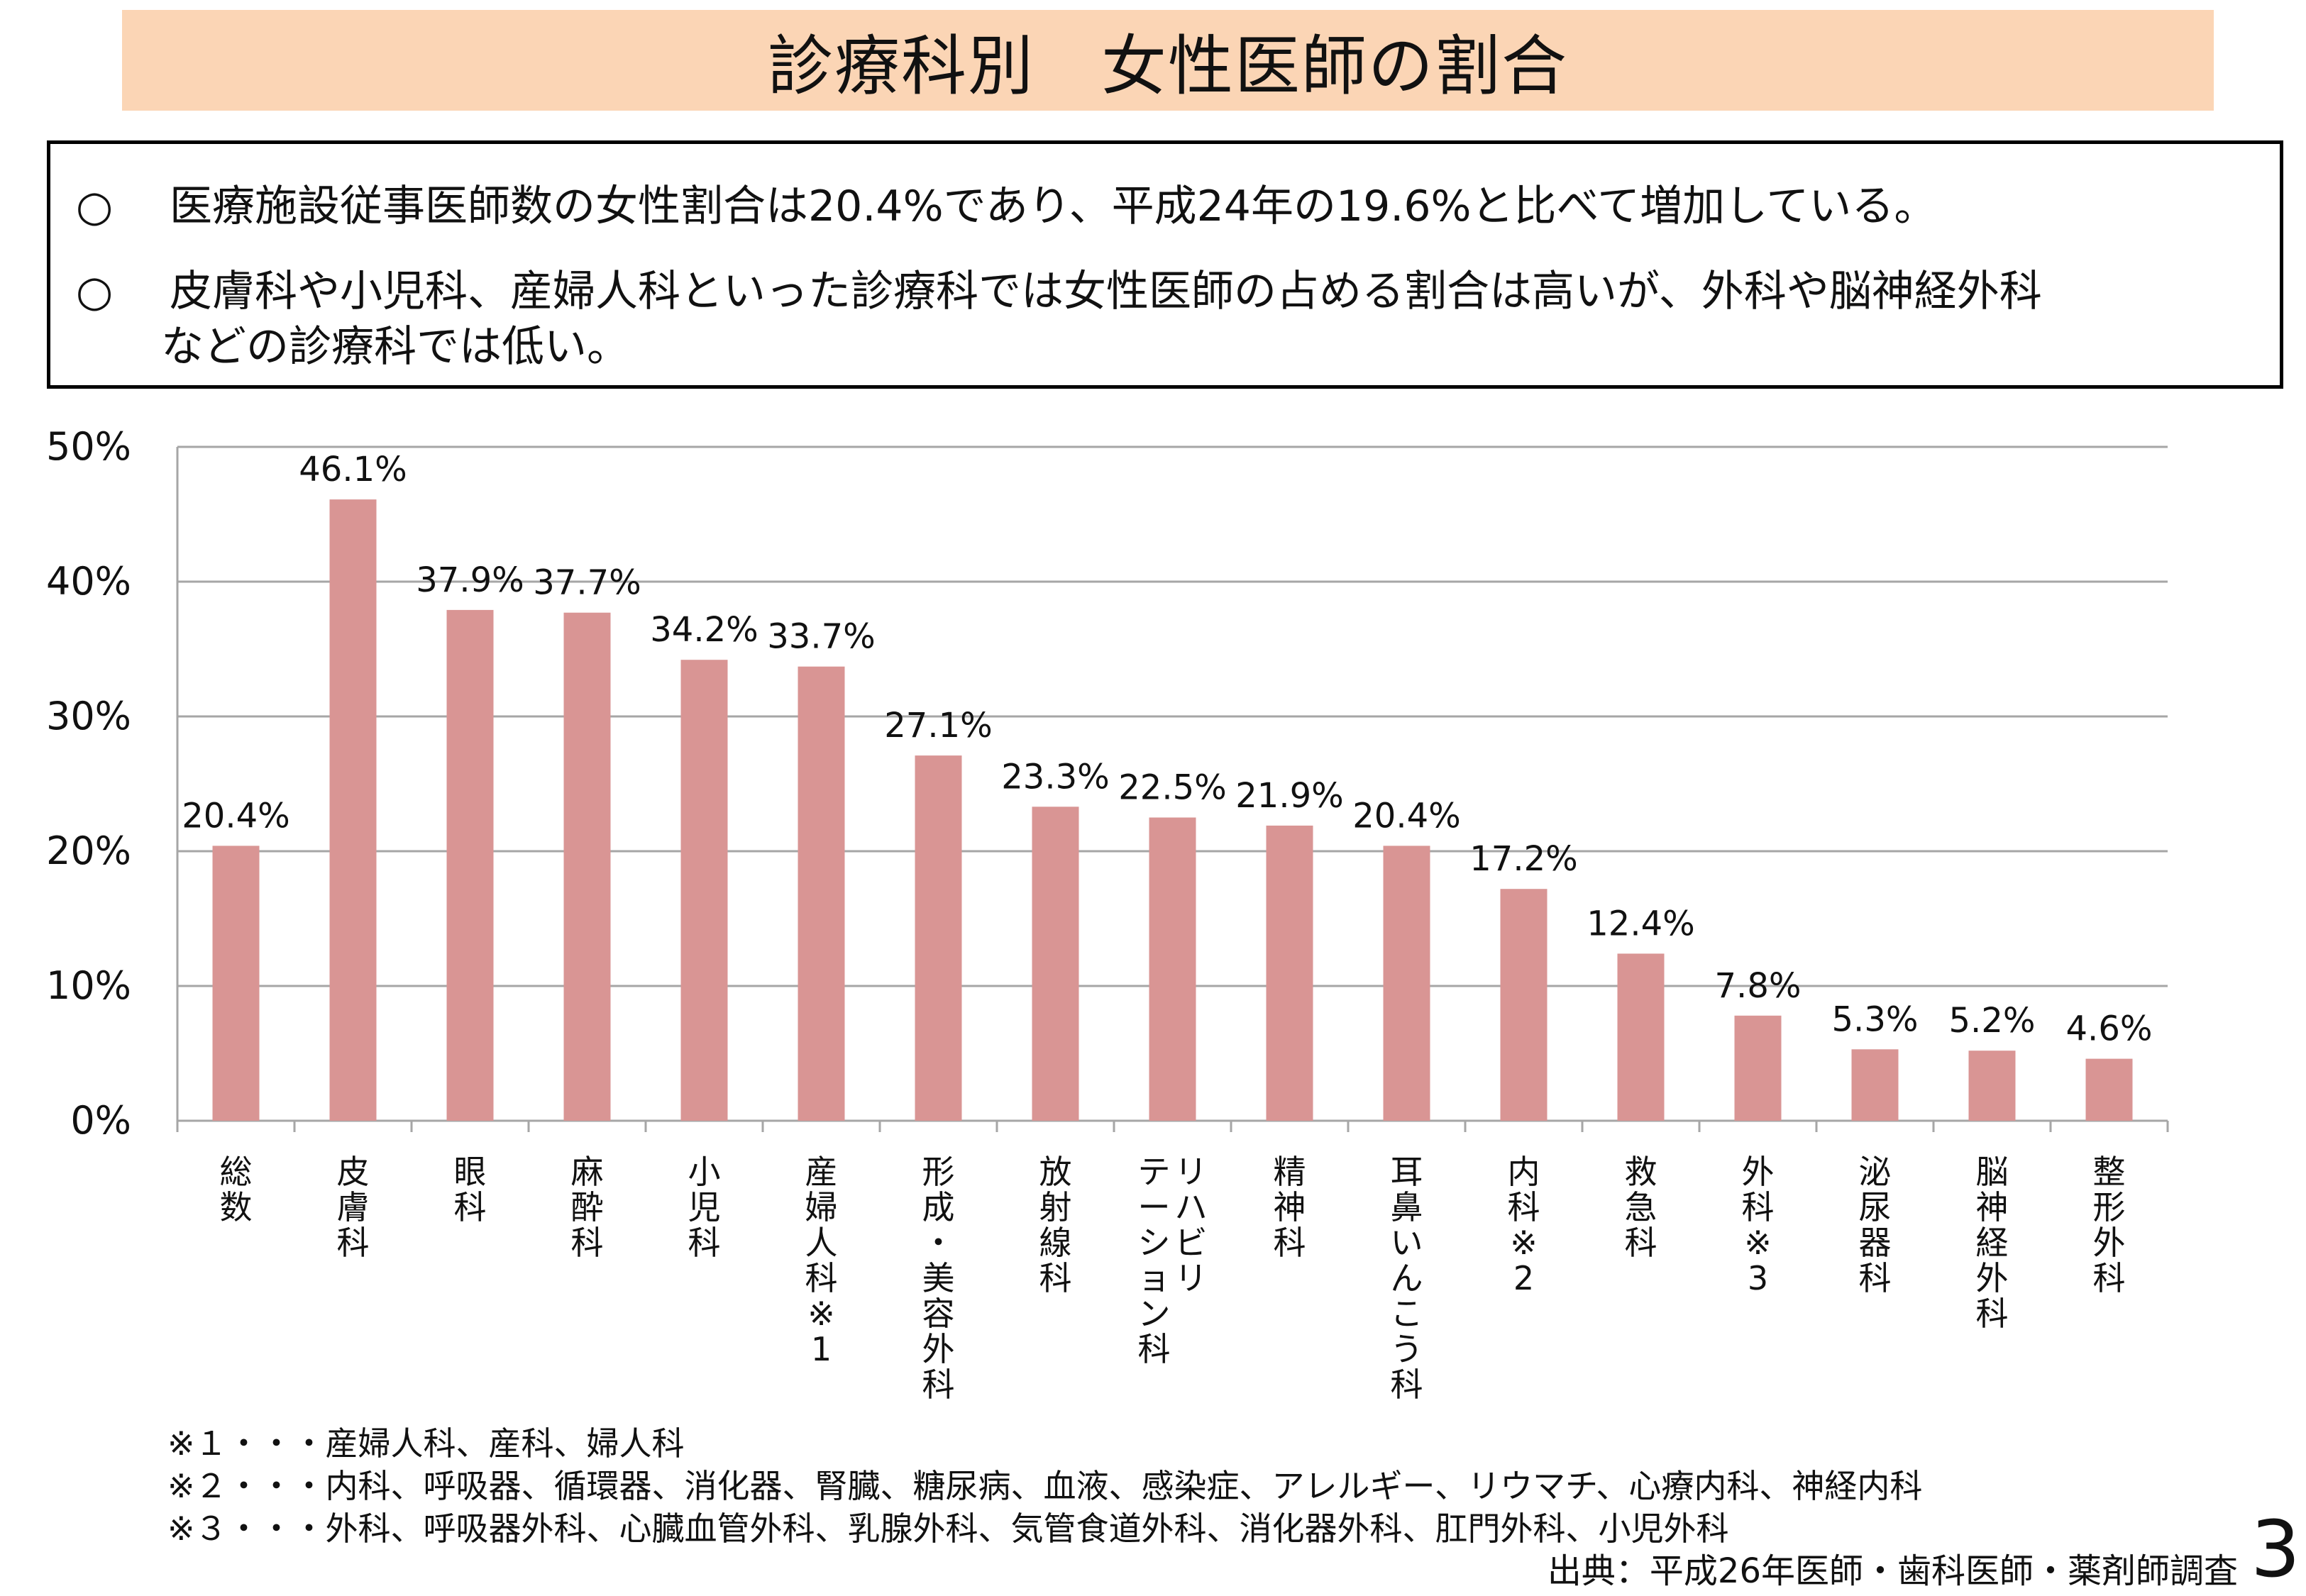 The image size is (2306, 1596). I want to click on x-category-char: 数, so click(236, 1207).